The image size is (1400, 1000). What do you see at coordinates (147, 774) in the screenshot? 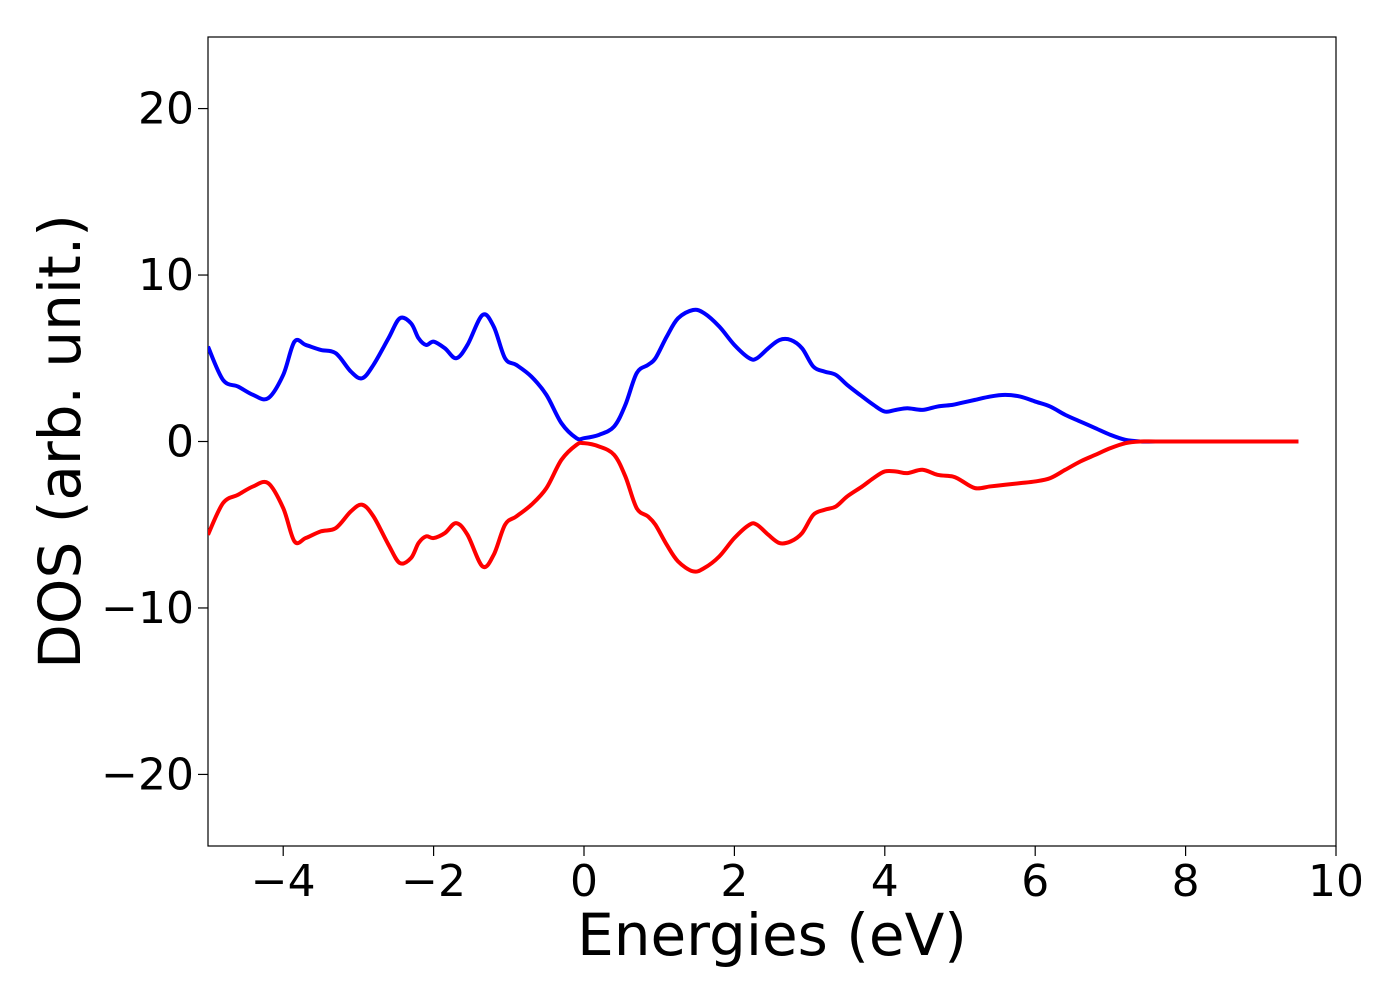
I see `y-tick-label: −20` at bounding box center [147, 774].